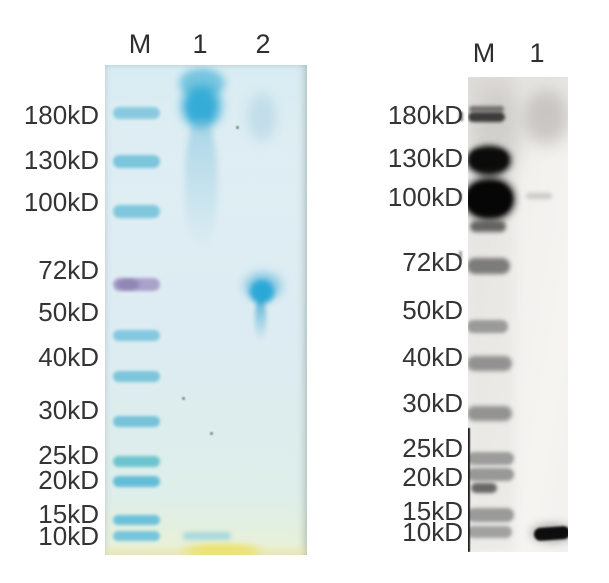  Describe the element at coordinates (518, 314) in the screenshot. I see `gel-image-western-blot` at that location.